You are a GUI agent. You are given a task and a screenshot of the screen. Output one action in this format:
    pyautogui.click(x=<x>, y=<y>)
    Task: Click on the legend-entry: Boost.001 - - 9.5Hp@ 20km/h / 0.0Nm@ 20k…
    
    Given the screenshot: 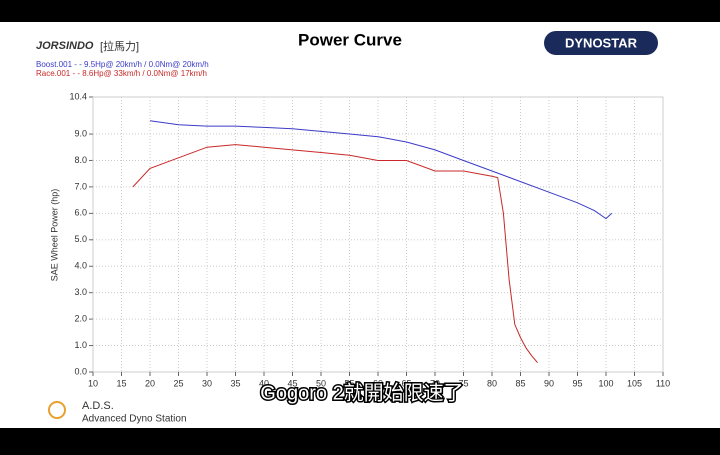 What is the action you would take?
    pyautogui.click(x=122, y=64)
    